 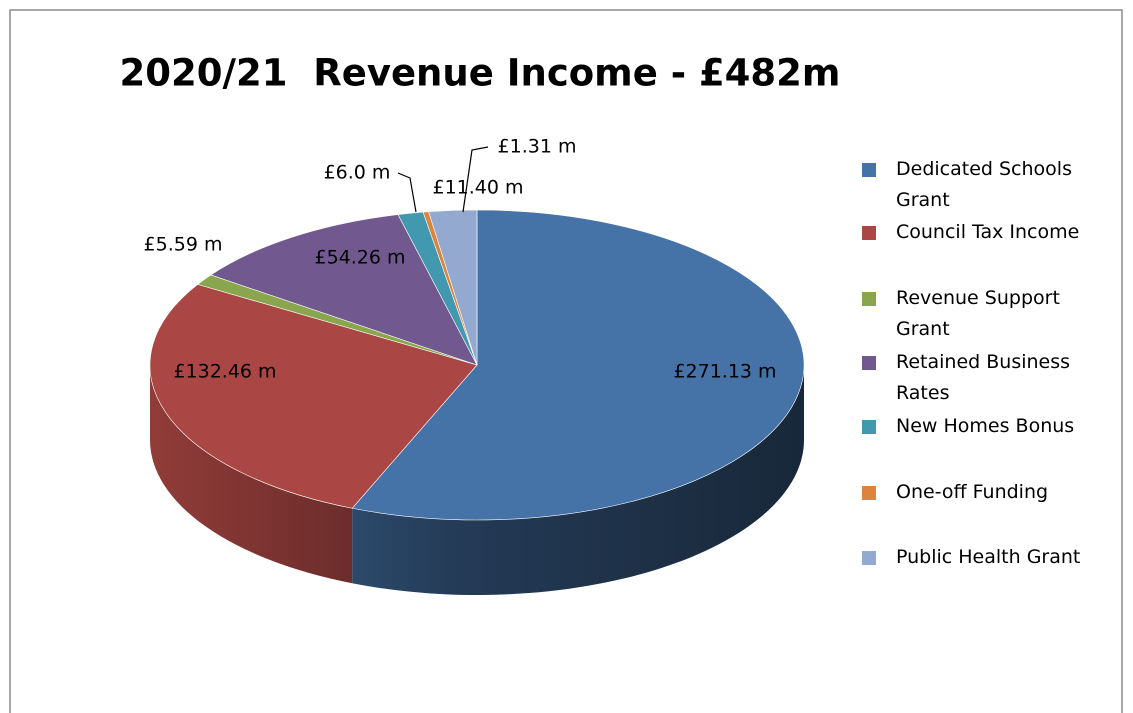 I want to click on legend-item: Revenue Support Grant, so click(x=982, y=314).